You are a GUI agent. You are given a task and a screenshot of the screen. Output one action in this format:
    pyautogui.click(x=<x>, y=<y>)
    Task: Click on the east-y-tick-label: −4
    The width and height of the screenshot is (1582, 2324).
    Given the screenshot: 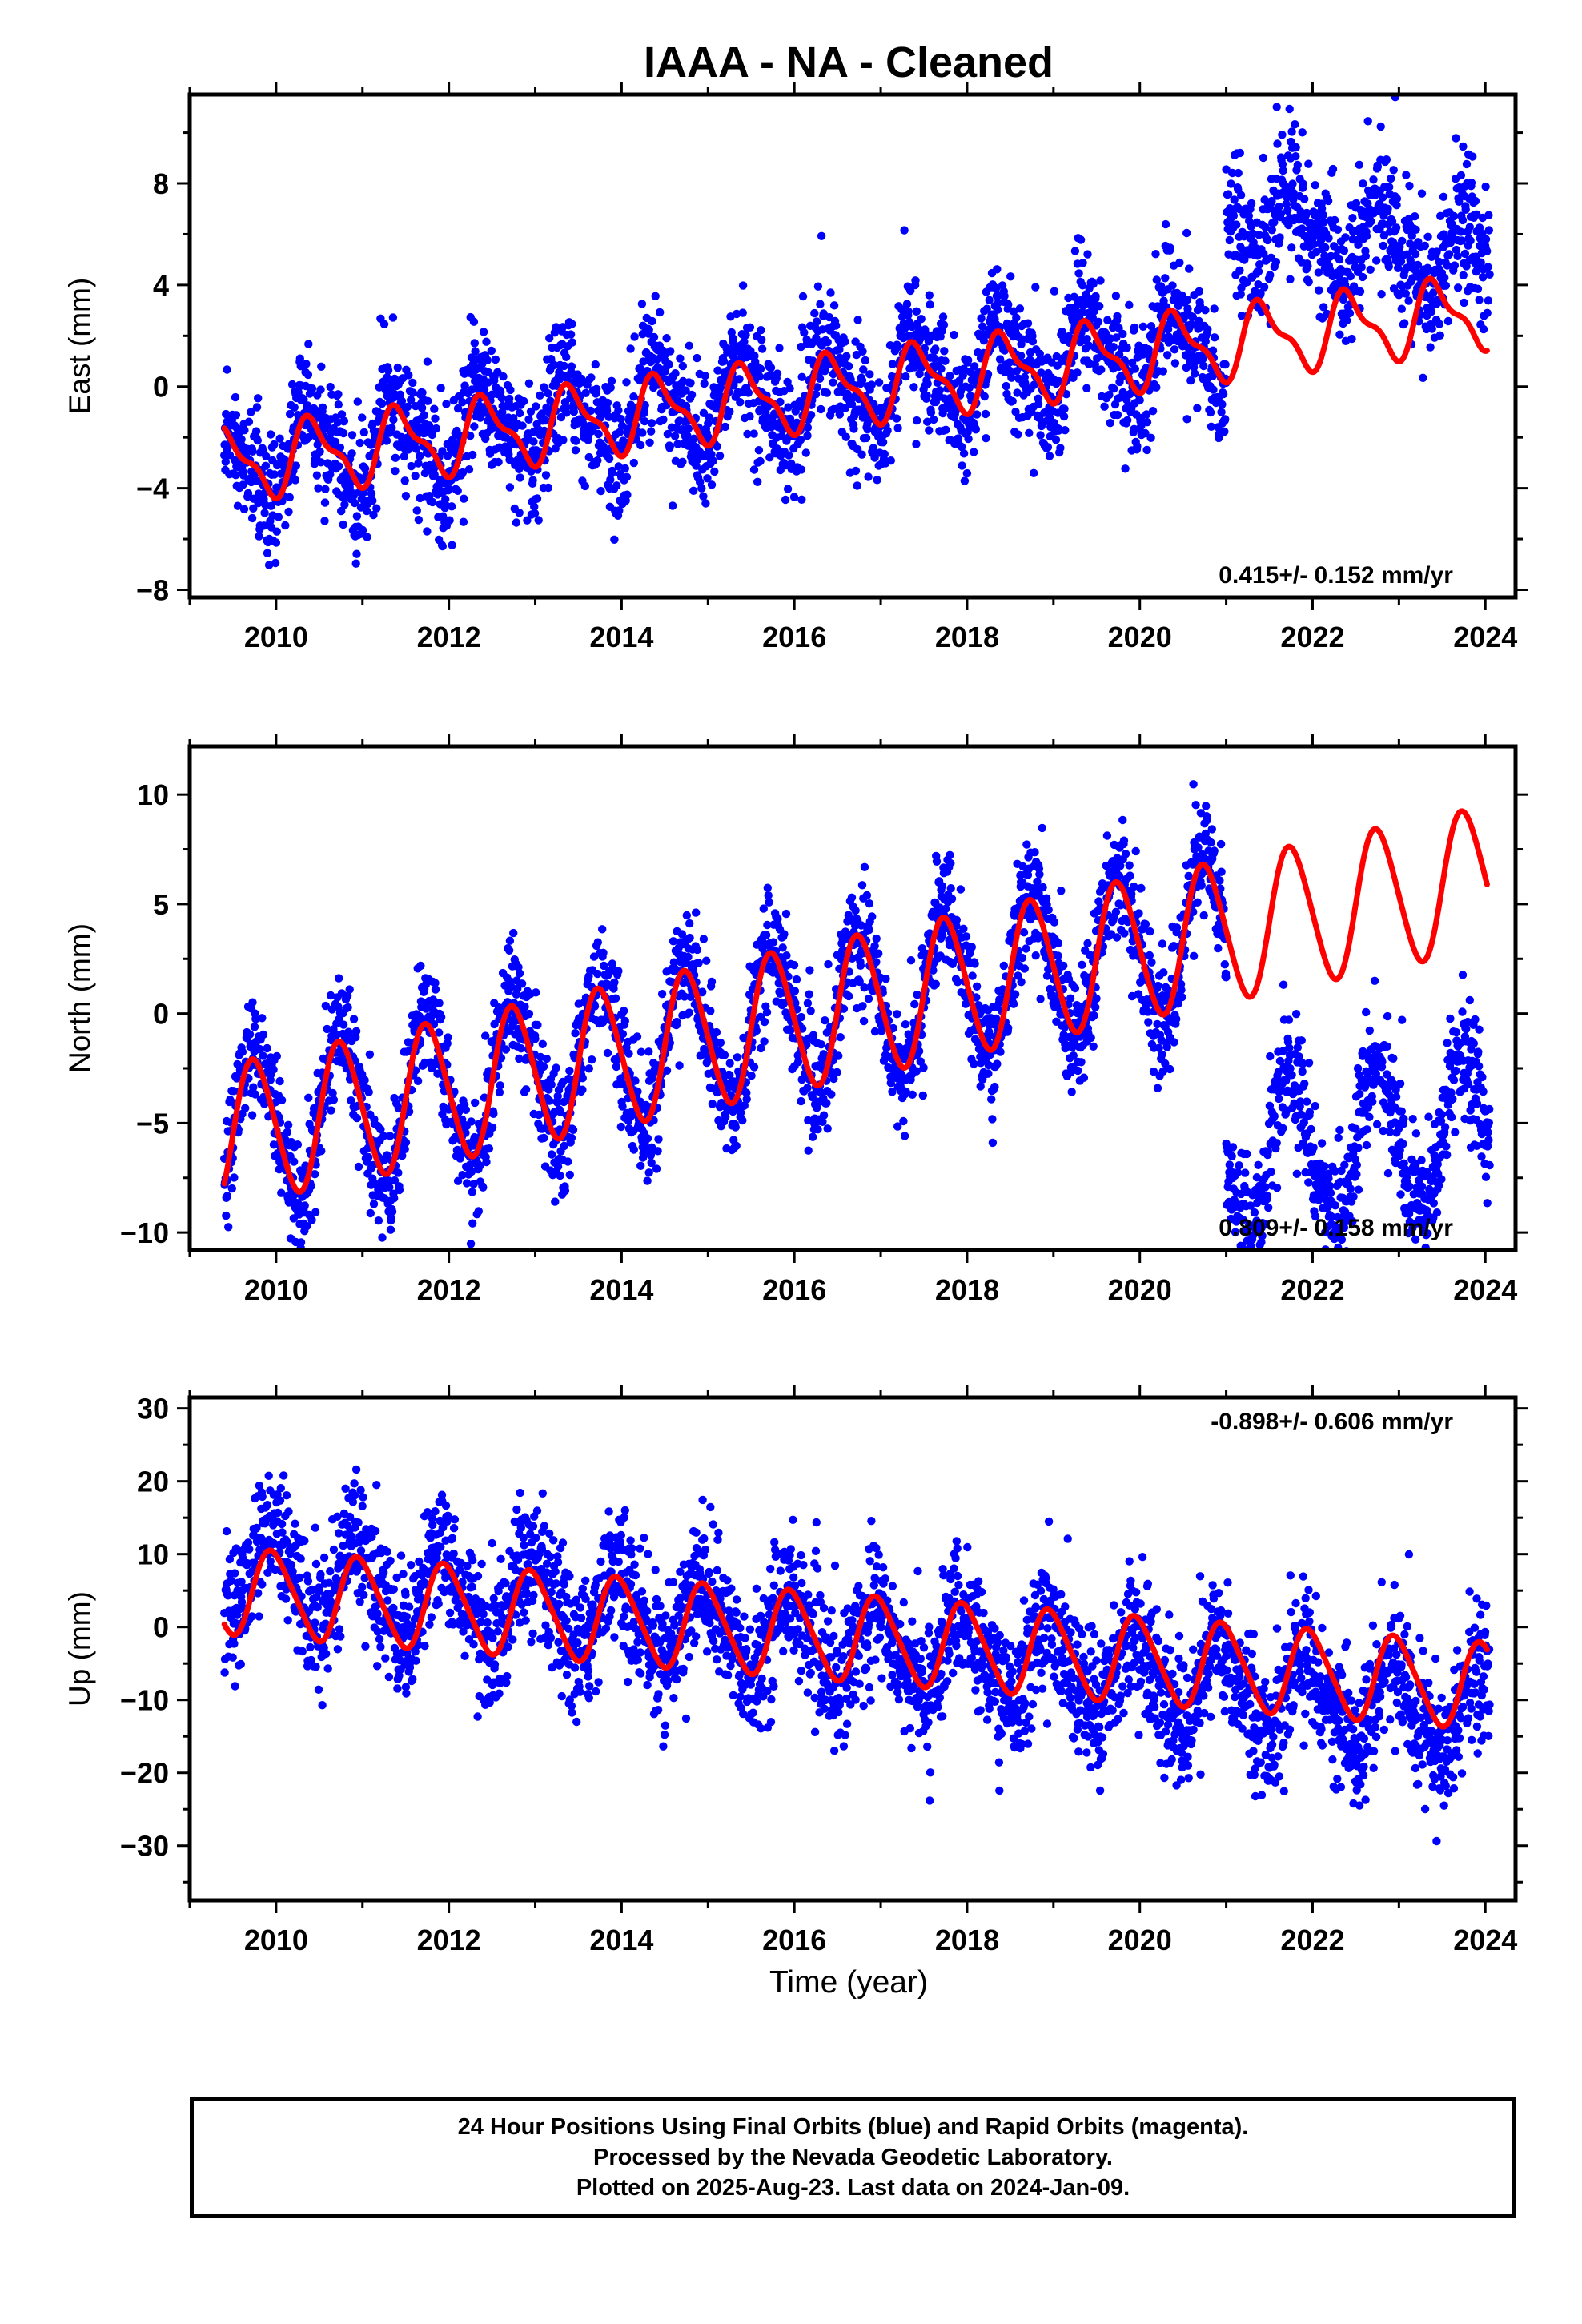 What is the action you would take?
    pyautogui.click(x=152, y=489)
    